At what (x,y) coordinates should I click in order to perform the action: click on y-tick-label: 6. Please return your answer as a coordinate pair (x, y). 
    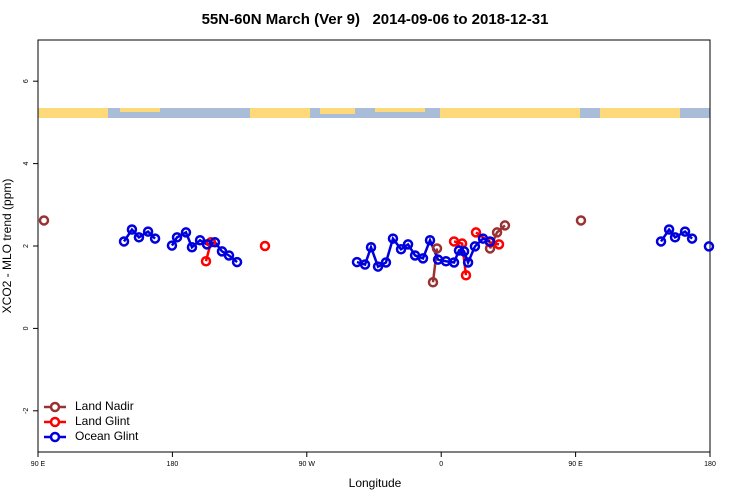
    Looking at the image, I should click on (26, 81).